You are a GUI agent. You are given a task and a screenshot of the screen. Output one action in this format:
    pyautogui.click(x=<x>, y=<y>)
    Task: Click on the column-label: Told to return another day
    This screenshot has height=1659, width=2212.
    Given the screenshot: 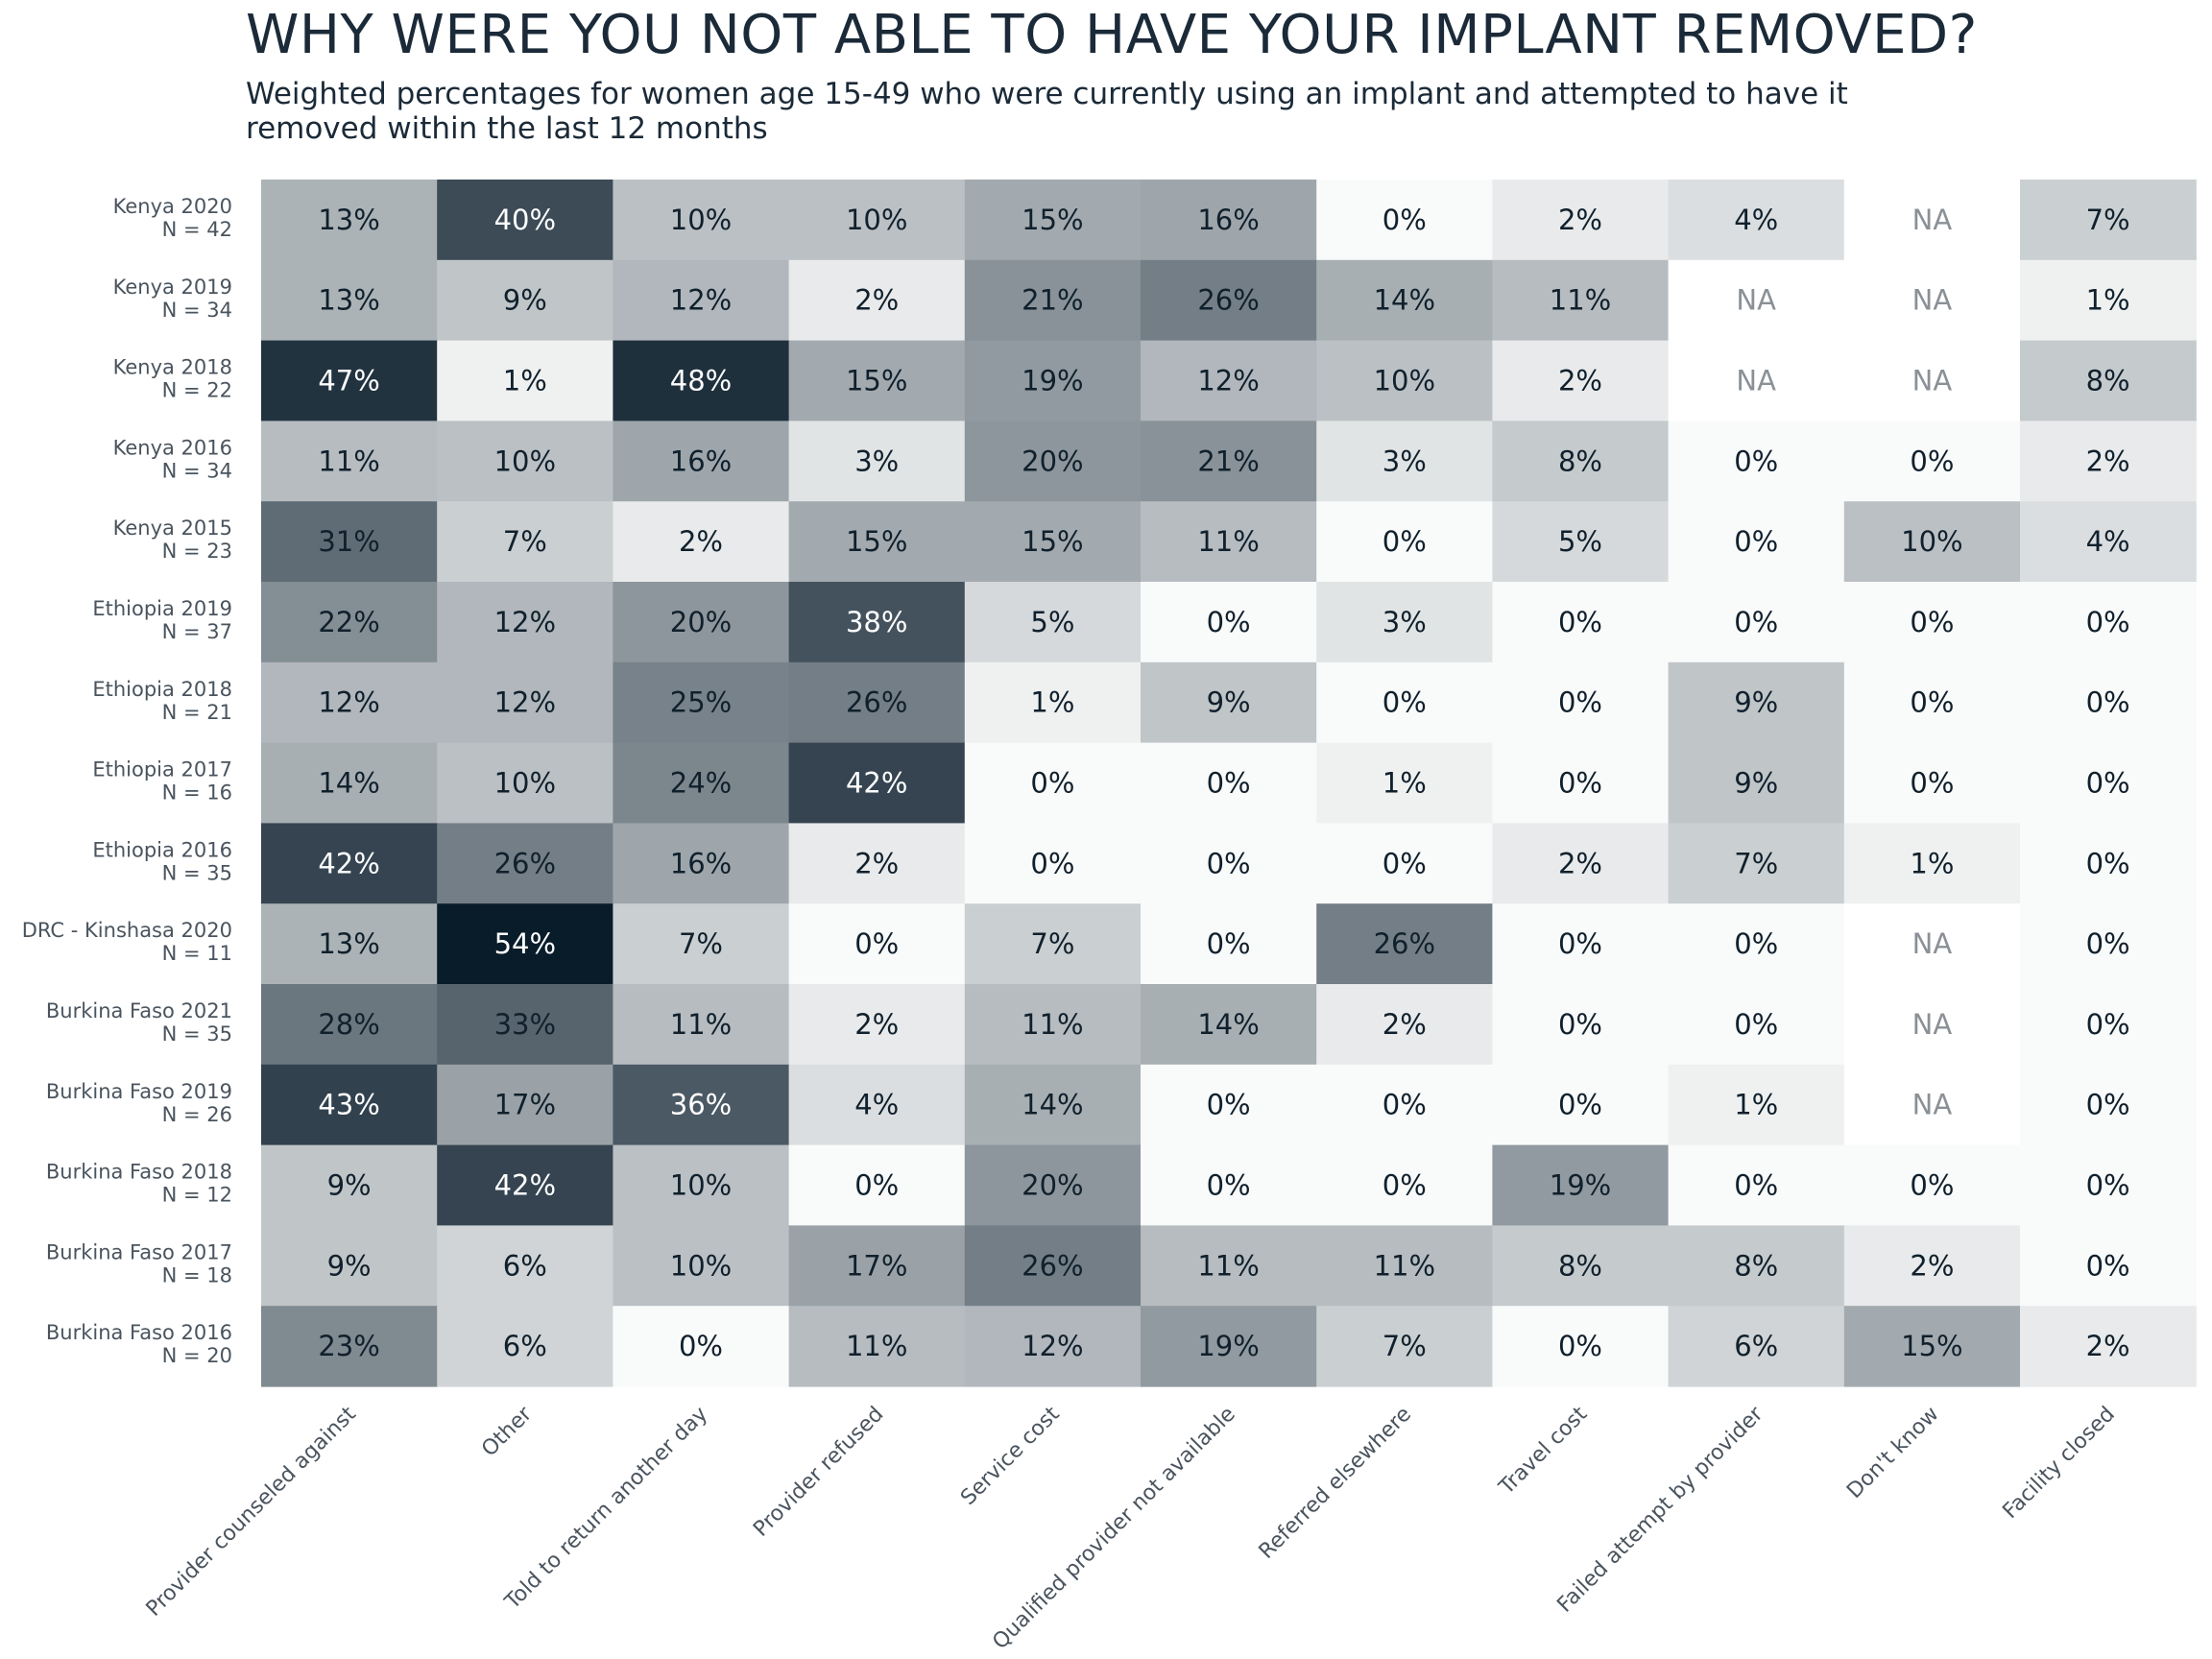 What is the action you would take?
    pyautogui.click(x=606, y=1509)
    